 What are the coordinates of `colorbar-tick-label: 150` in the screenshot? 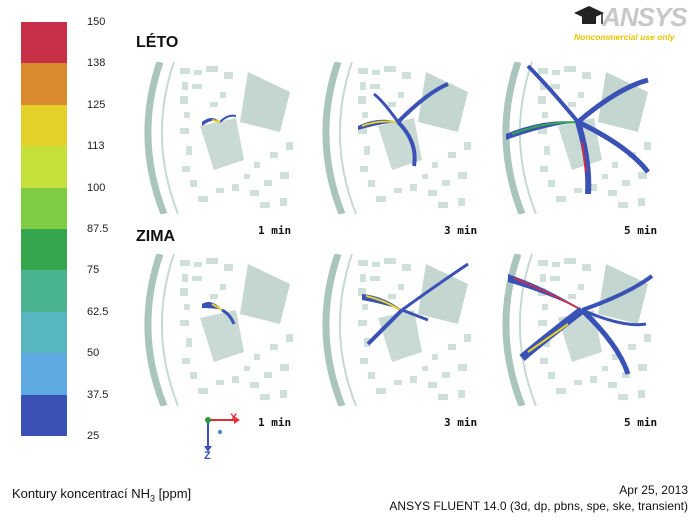 It's located at (96, 22).